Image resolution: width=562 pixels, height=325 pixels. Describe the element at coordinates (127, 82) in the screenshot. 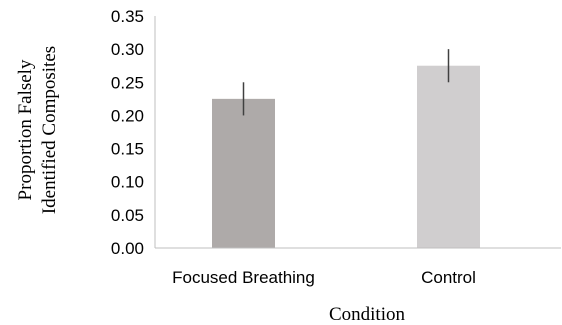

I see `y-tick-label: 0.25` at that location.